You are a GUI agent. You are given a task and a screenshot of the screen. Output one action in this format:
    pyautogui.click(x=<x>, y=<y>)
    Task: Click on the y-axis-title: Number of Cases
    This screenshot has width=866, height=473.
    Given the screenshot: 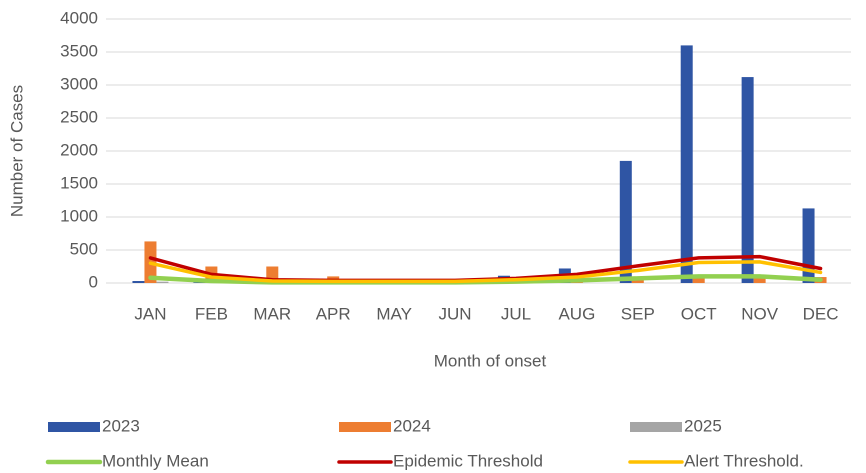 What is the action you would take?
    pyautogui.click(x=16, y=151)
    